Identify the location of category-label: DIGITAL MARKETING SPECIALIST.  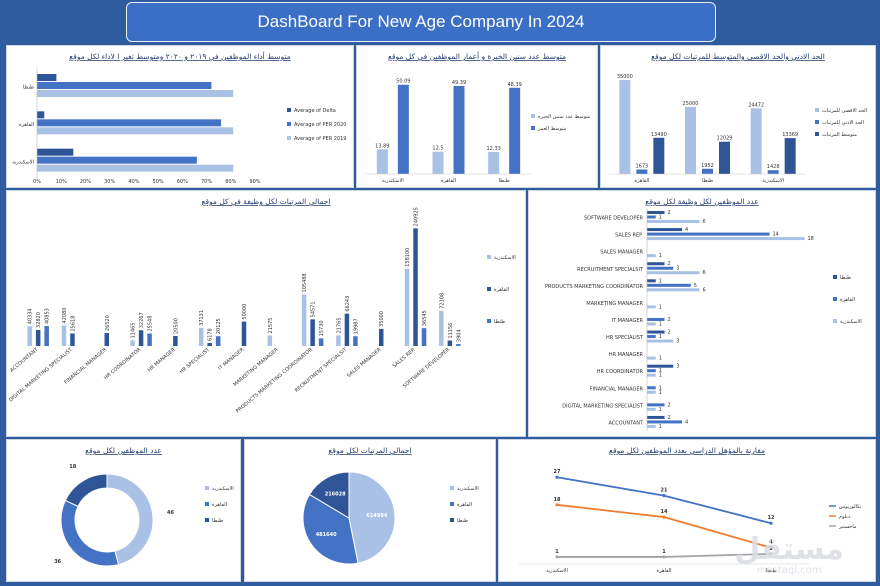
(603, 406).